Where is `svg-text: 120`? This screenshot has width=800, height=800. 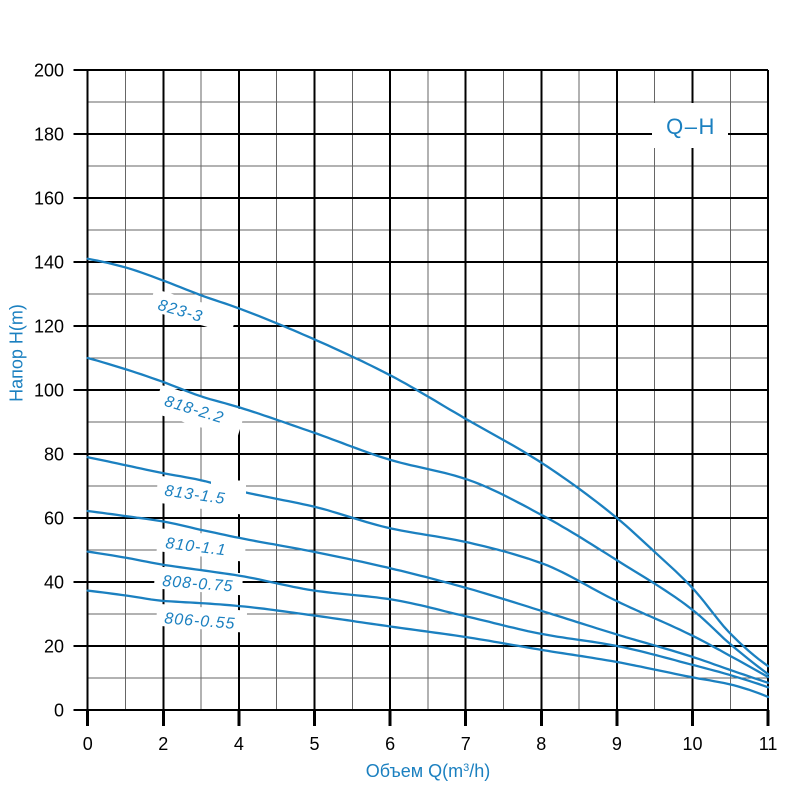
svg-text: 120 is located at coordinates (49, 327).